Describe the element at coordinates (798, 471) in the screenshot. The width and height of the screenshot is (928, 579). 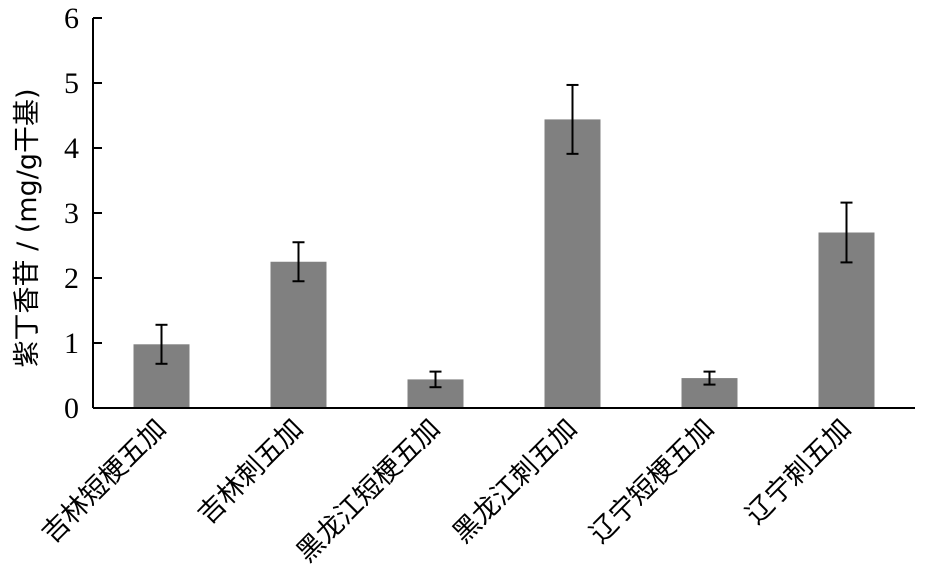
I see `x-category-label: 辽宁刺五加` at that location.